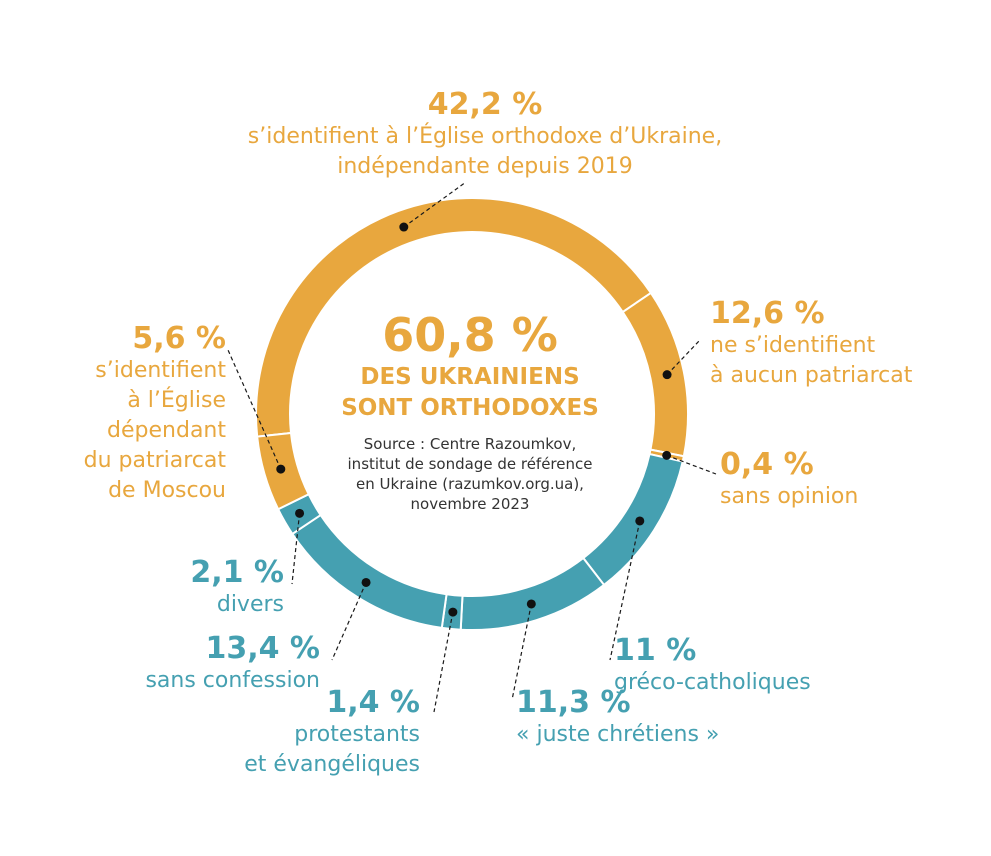 Image resolution: width=991 pixels, height=856 pixels. Describe the element at coordinates (485, 104) in the screenshot. I see `slice-value-label: 42,2 %` at that location.